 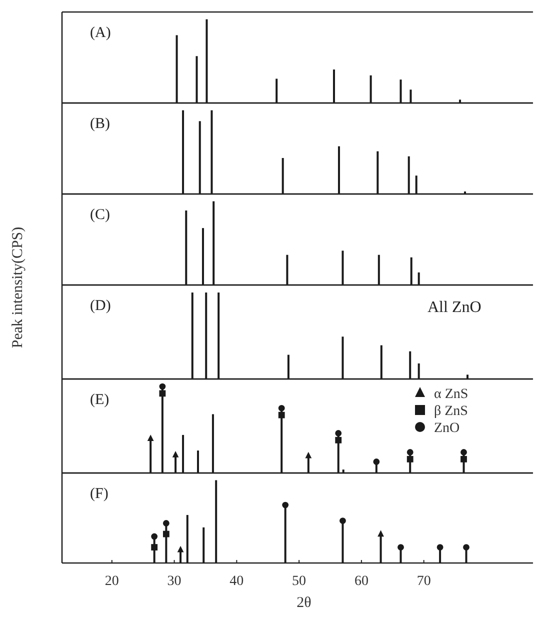 What do you see at coordinates (100, 124) in the screenshot?
I see `chart-title: (B)` at bounding box center [100, 124].